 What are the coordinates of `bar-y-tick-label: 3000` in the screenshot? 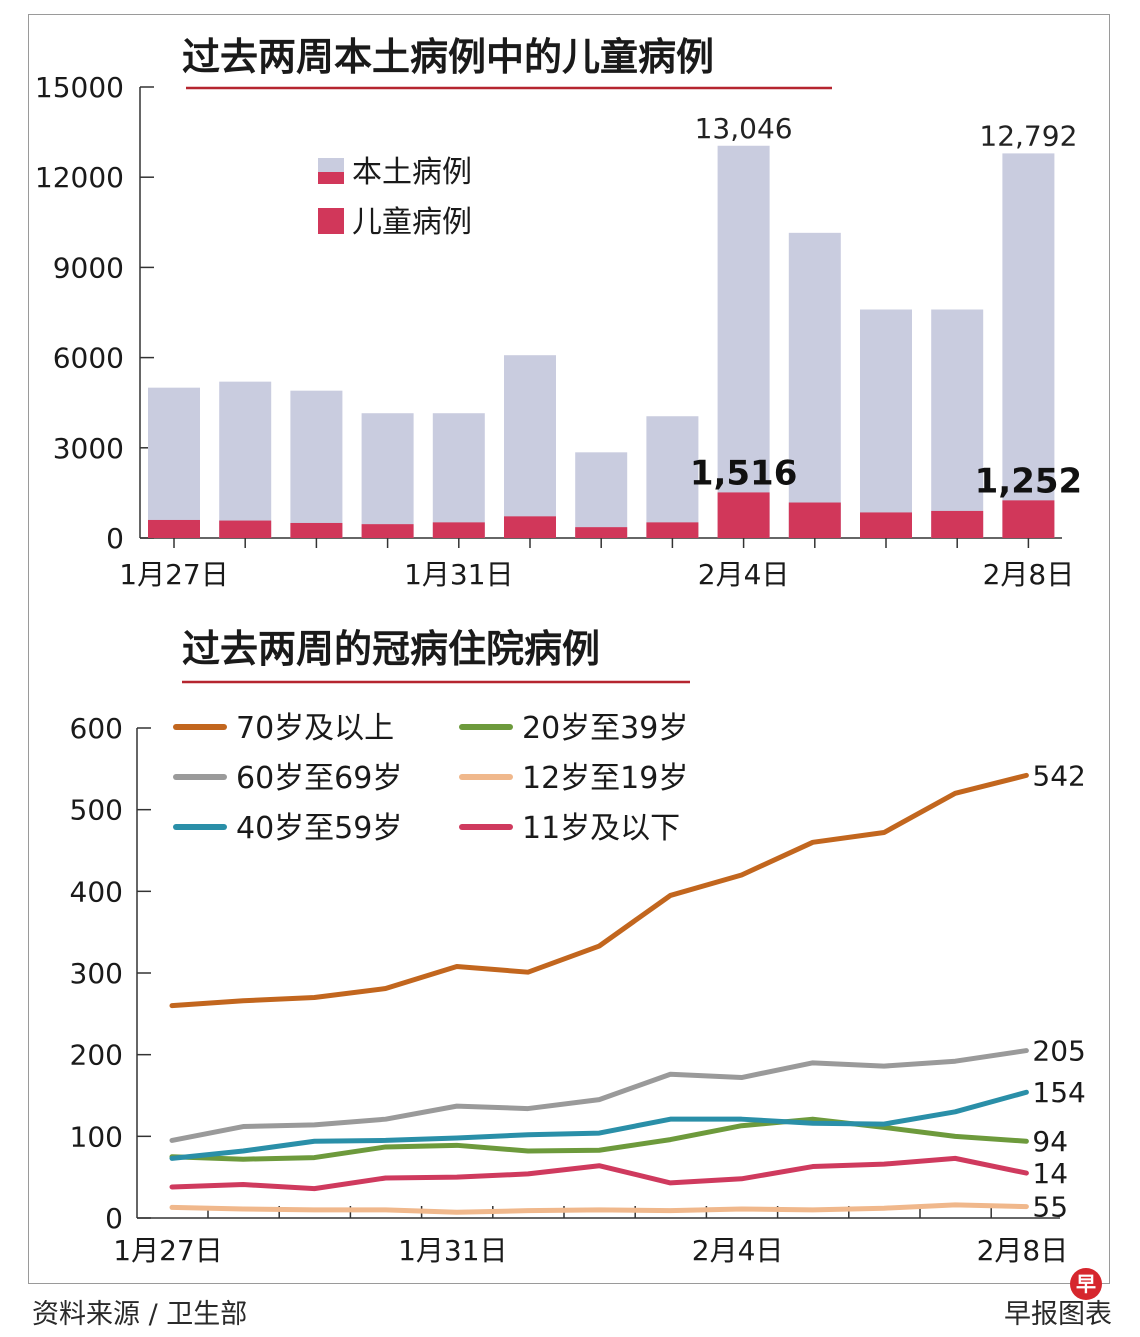 It's located at (88, 448).